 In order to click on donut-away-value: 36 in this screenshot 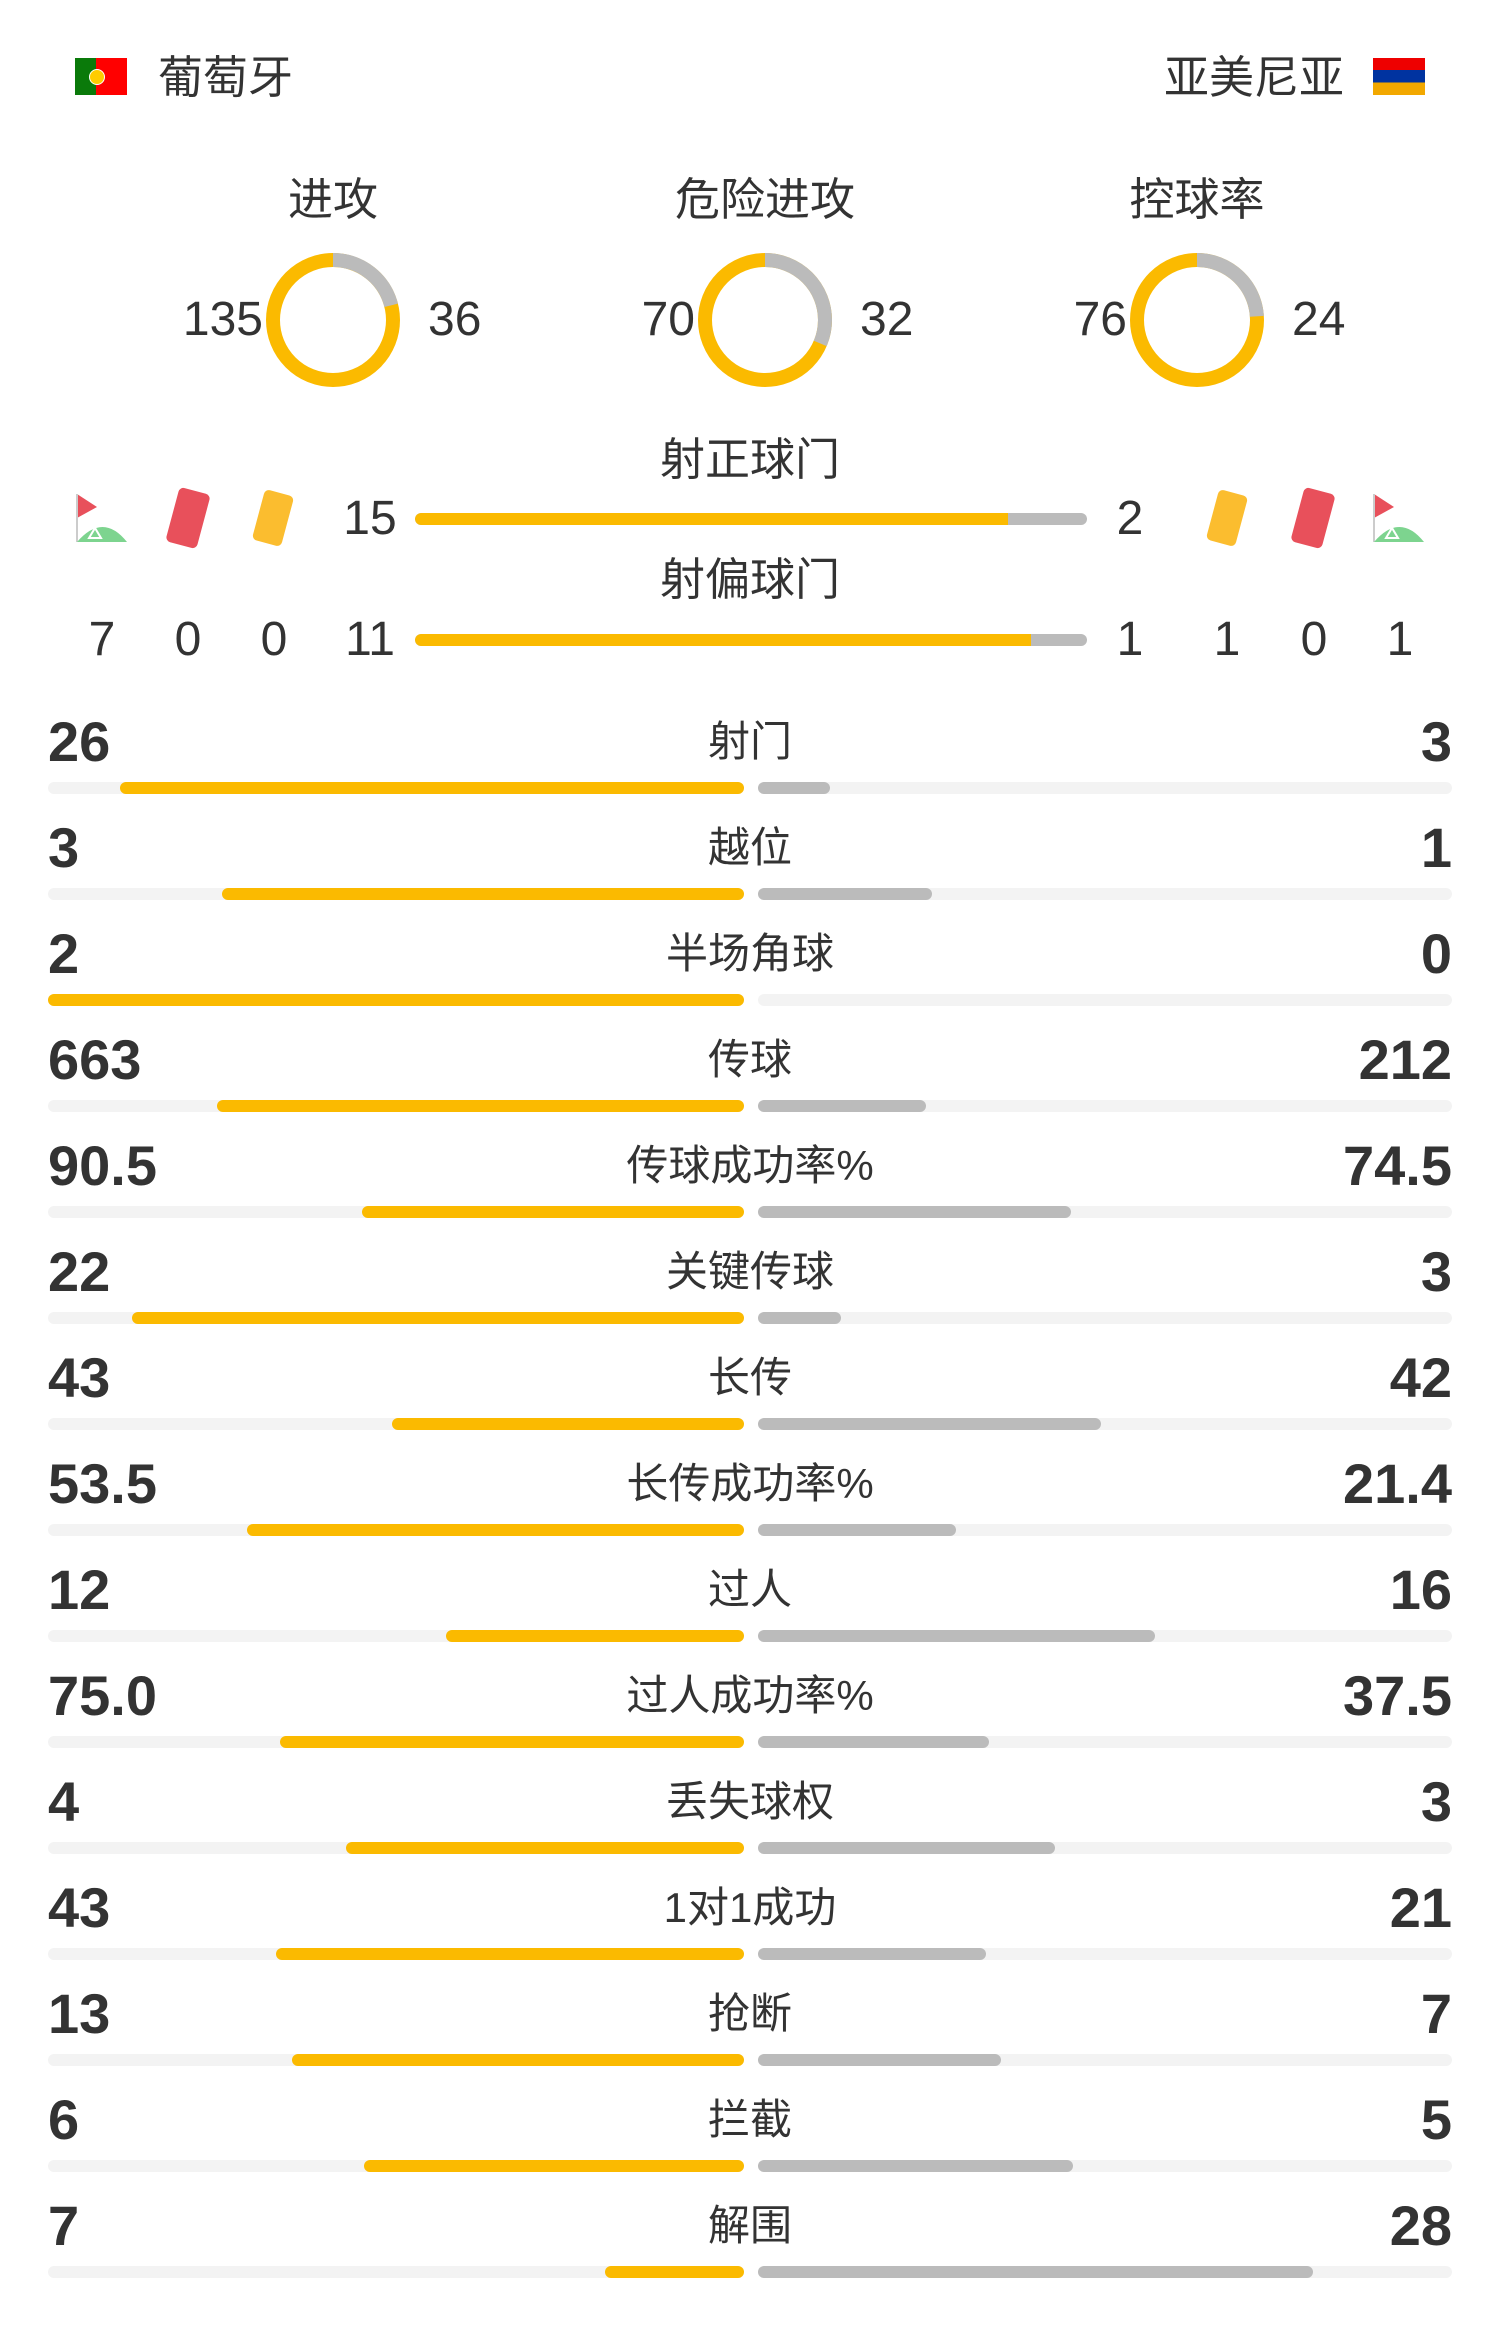, I will do `click(455, 319)`.